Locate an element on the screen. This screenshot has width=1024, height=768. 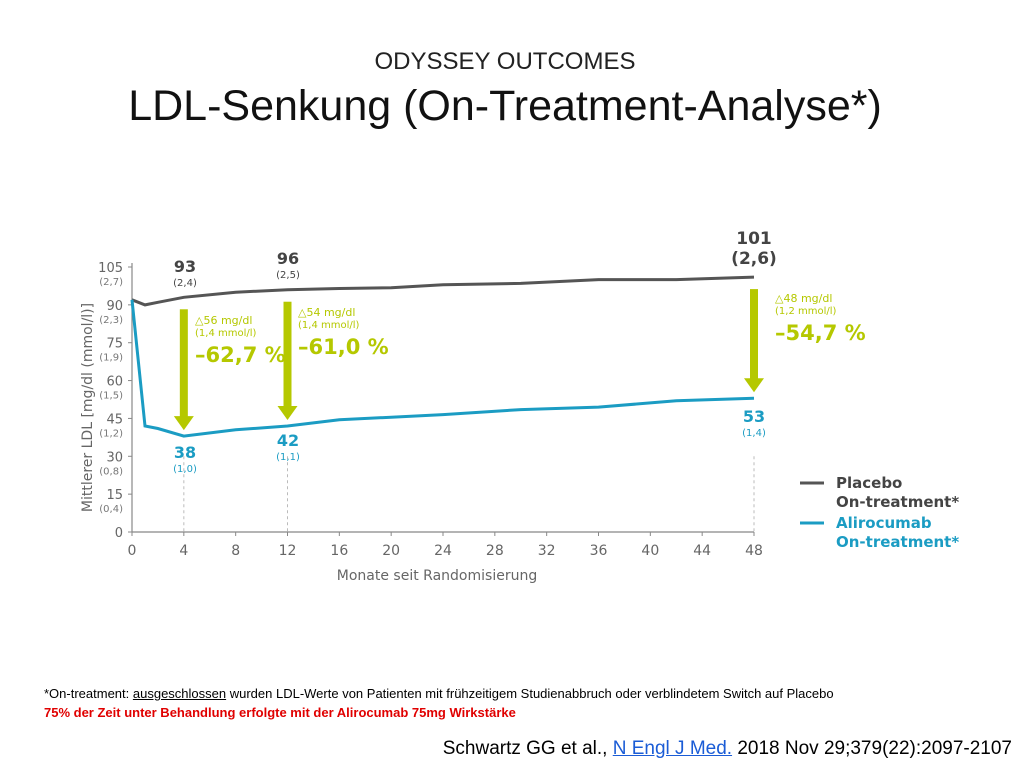
point-label-sub: (2,6) is located at coordinates (754, 259).